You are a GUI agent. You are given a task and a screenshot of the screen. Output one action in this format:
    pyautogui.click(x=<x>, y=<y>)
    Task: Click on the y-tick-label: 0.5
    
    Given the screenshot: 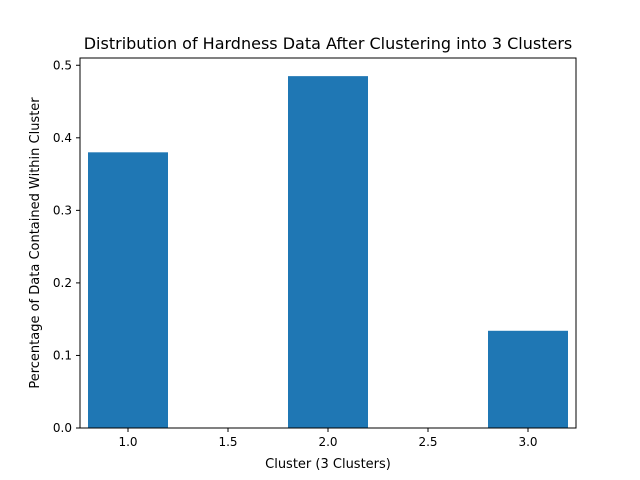 What is the action you would take?
    pyautogui.click(x=62, y=65)
    